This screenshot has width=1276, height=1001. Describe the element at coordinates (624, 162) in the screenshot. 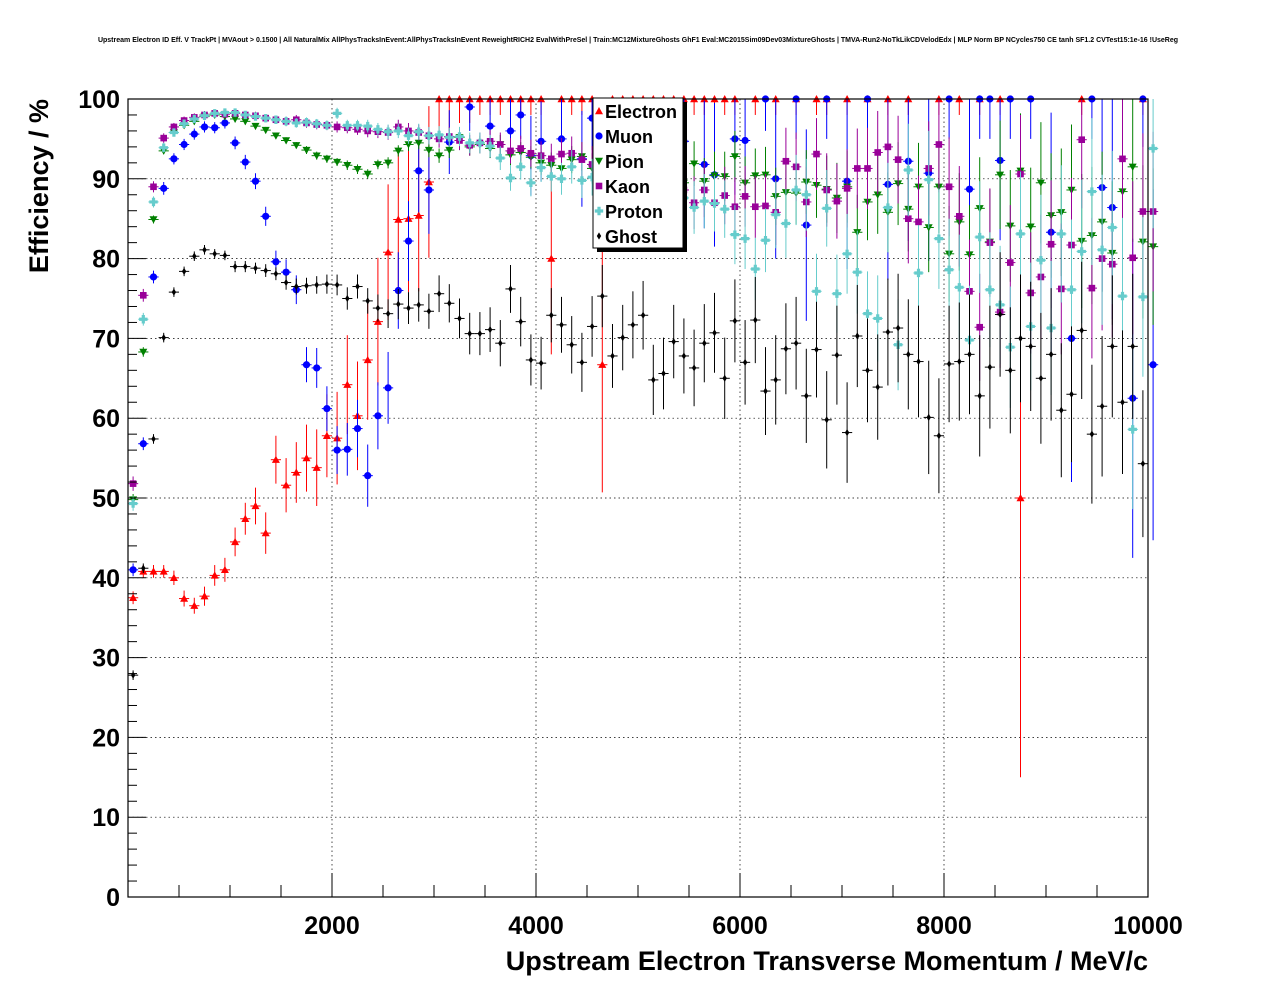

I see `legend-pion-label: Pion` at that location.